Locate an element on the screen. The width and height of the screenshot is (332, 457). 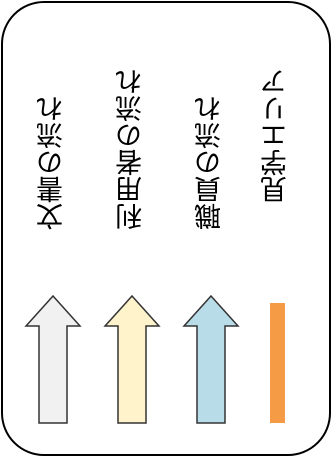
tour-area-label: 見学エリア is located at coordinates (276, 135).